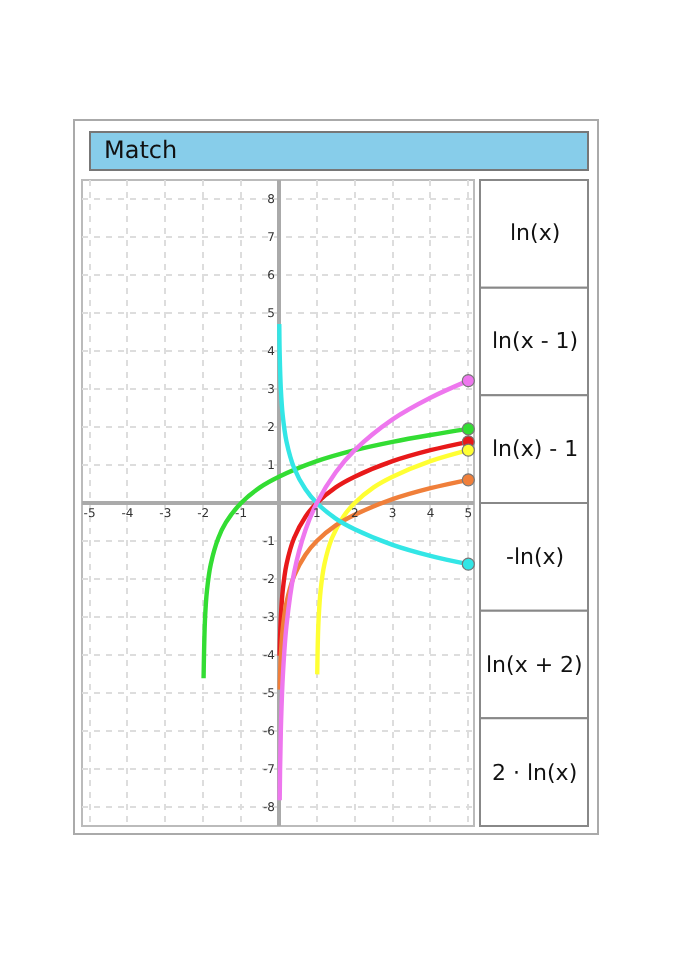  Describe the element at coordinates (535, 773) in the screenshot. I see `text: 2 · ln(x)` at that location.